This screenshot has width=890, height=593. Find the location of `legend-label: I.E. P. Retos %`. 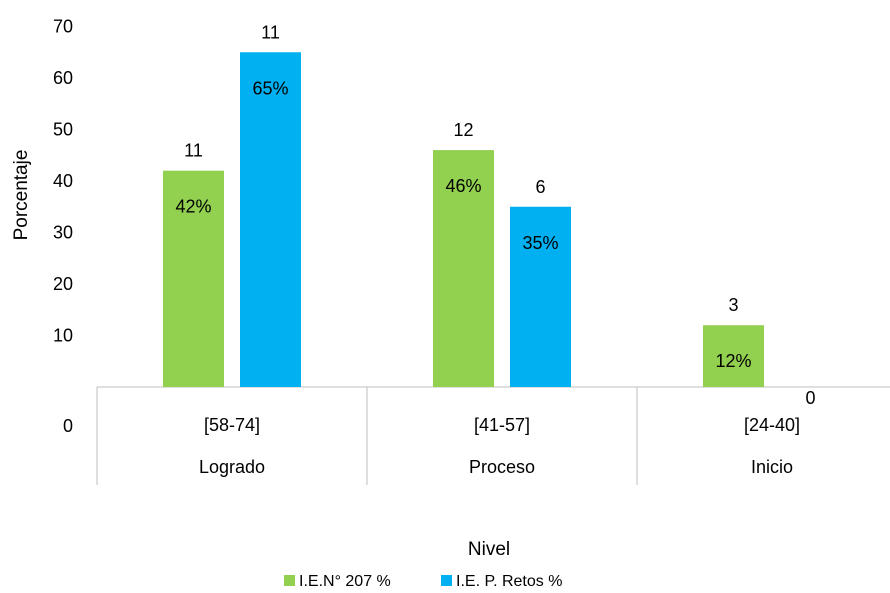

legend-label: I.E. P. Retos % is located at coordinates (509, 581).